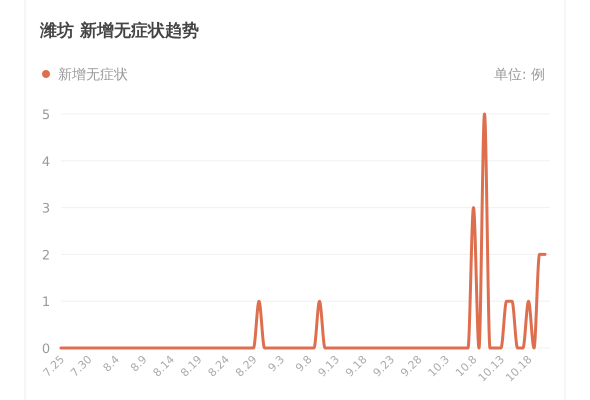 The width and height of the screenshot is (590, 400). What do you see at coordinates (304, 363) in the screenshot?
I see `x-tick-label: 9.8` at bounding box center [304, 363].